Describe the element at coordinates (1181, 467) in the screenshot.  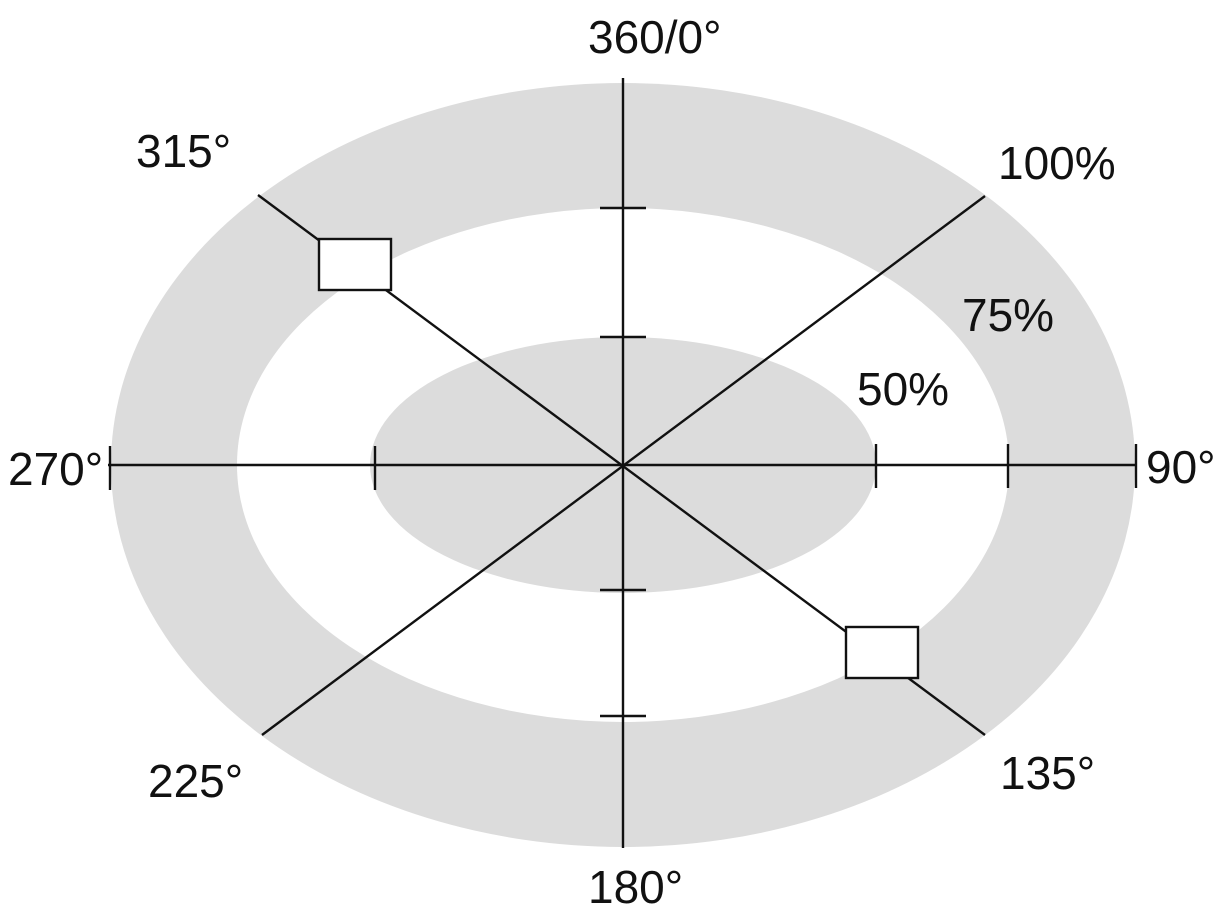
I see `label-90-deg: 90°` at that location.